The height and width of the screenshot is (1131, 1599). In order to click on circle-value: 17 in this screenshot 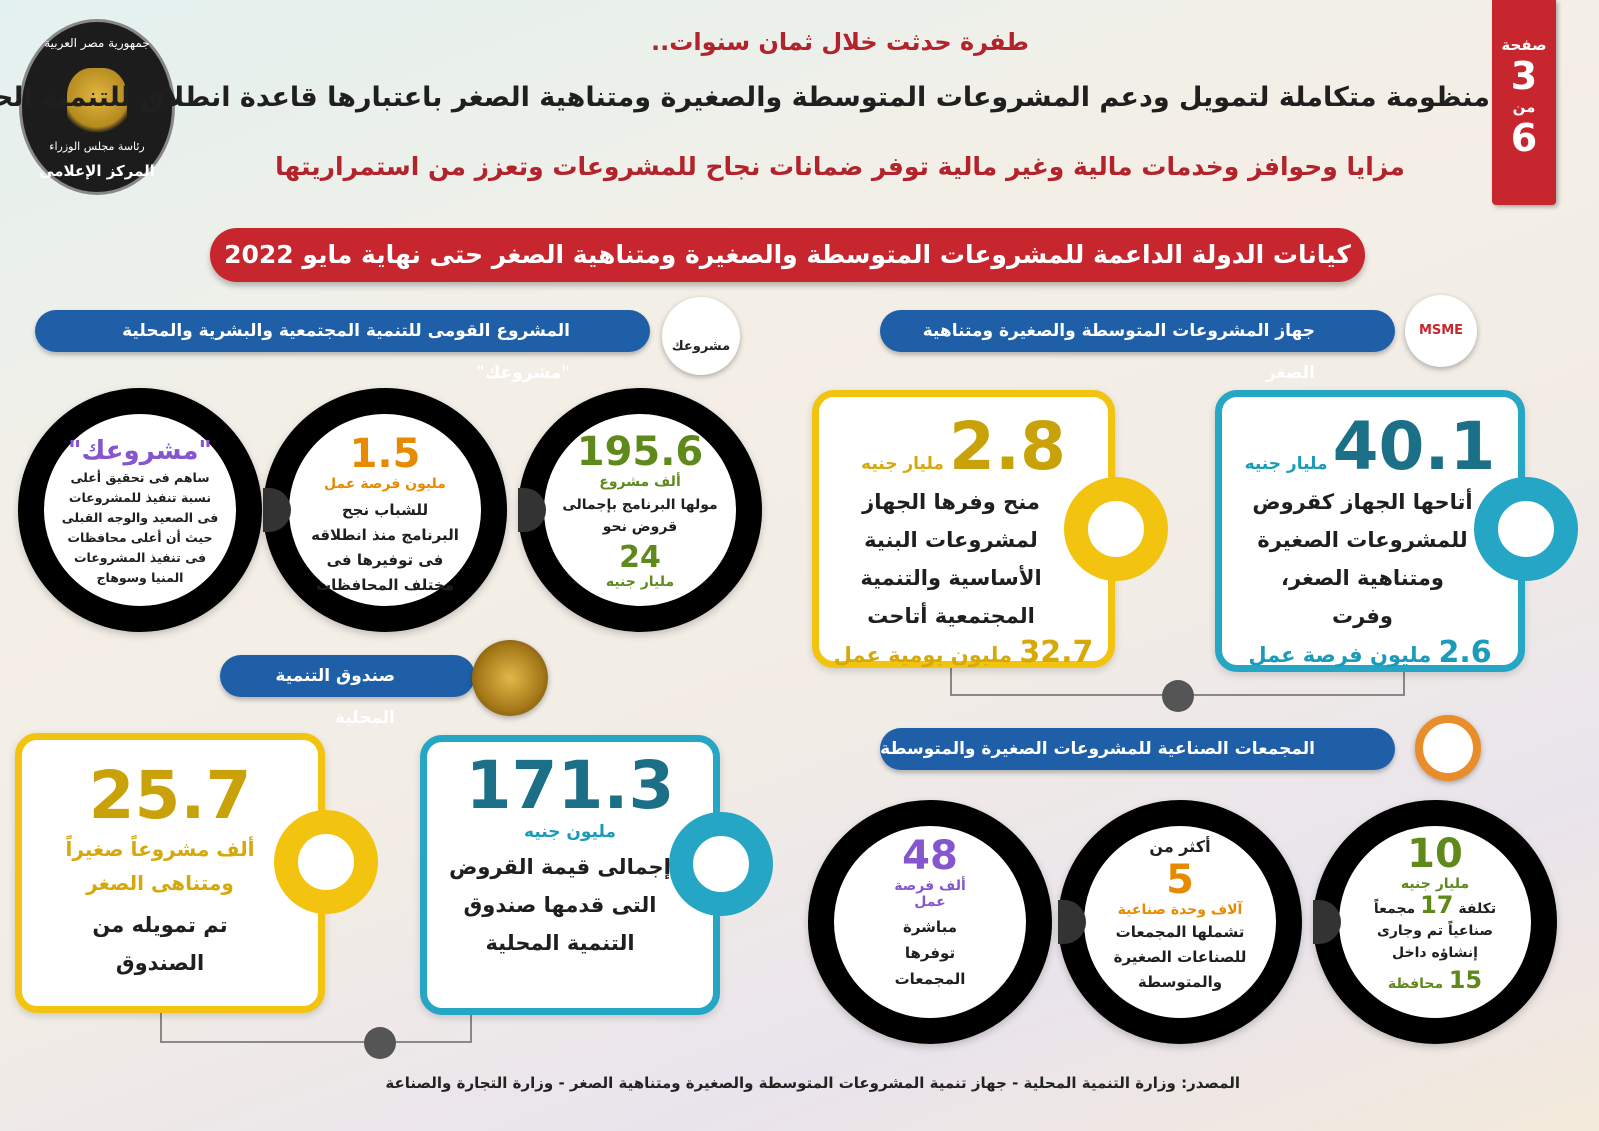, I will do `click(1437, 905)`.